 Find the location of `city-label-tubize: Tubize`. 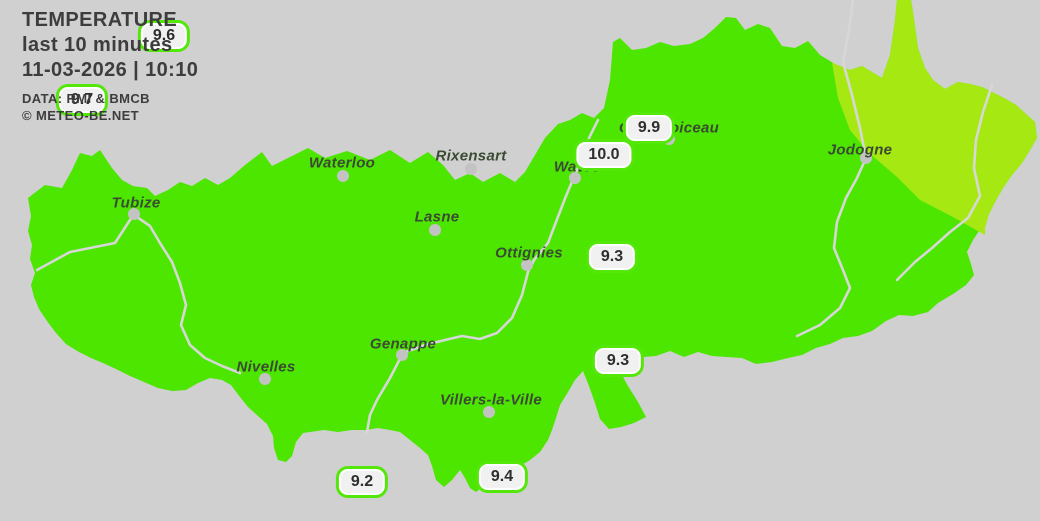

city-label-tubize: Tubize is located at coordinates (136, 203).